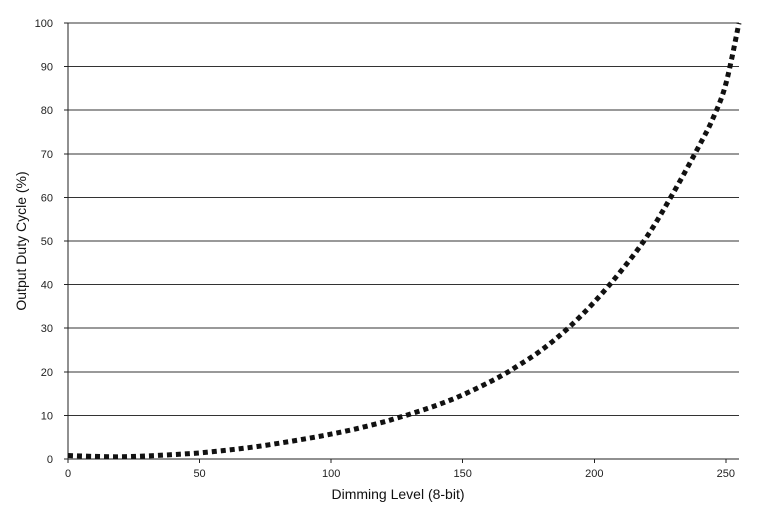 This screenshot has width=769, height=516. What do you see at coordinates (47, 286) in the screenshot?
I see `y-tick-label: 40` at bounding box center [47, 286].